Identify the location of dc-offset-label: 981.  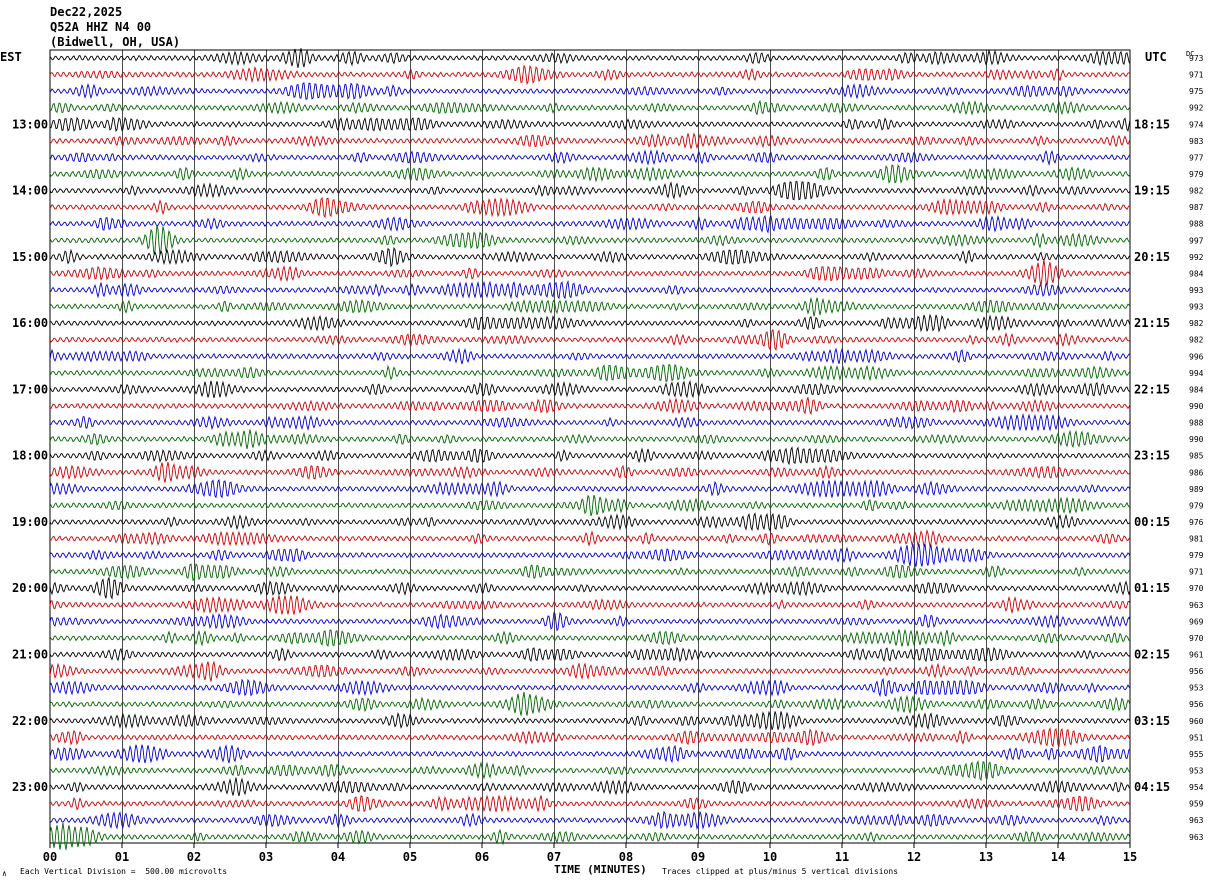
(1196, 539).